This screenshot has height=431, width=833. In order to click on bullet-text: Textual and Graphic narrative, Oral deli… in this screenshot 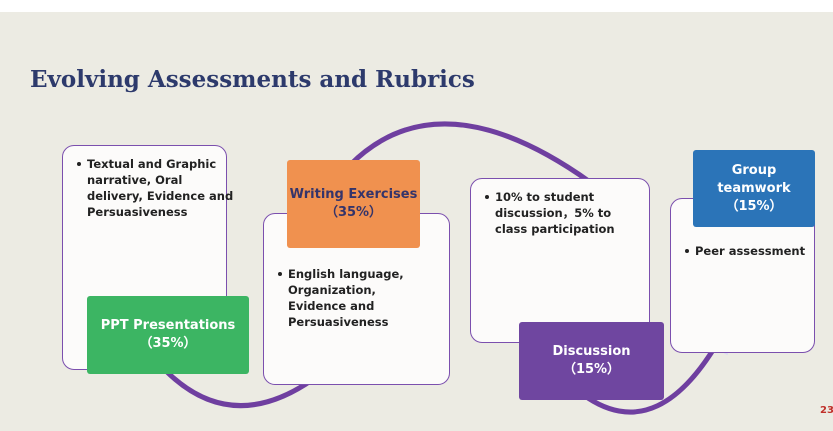, I will do `click(160, 188)`.